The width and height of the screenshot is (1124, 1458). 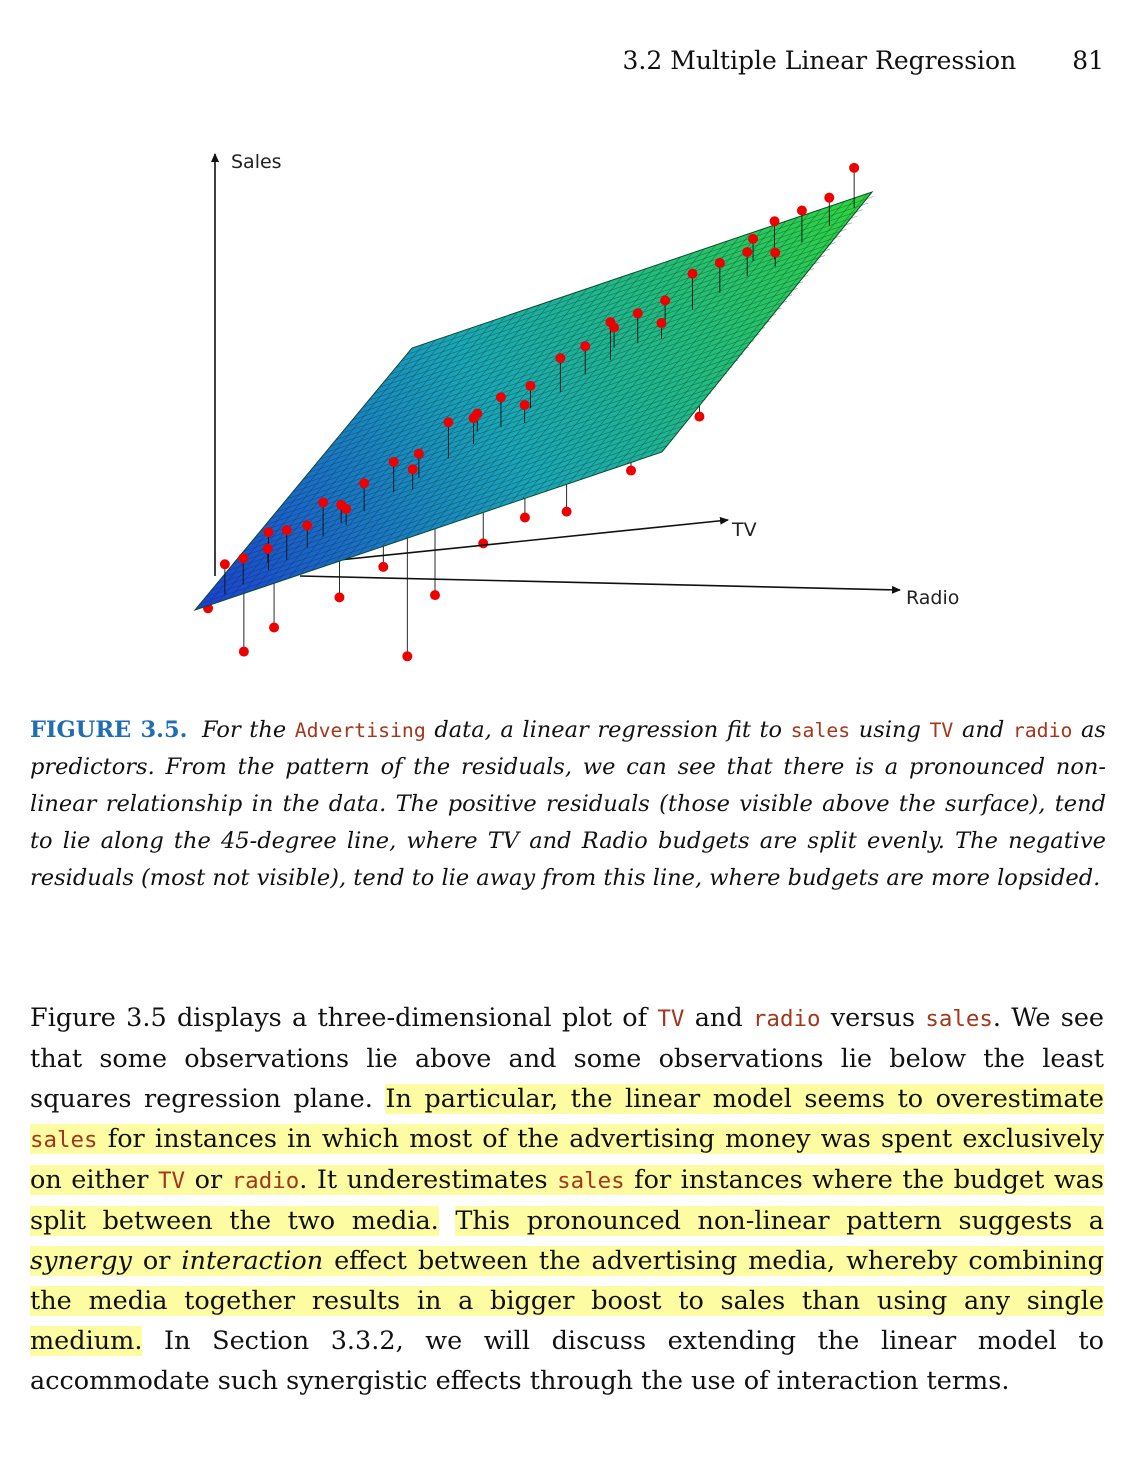 I want to click on code-radio: radio, so click(x=786, y=1019).